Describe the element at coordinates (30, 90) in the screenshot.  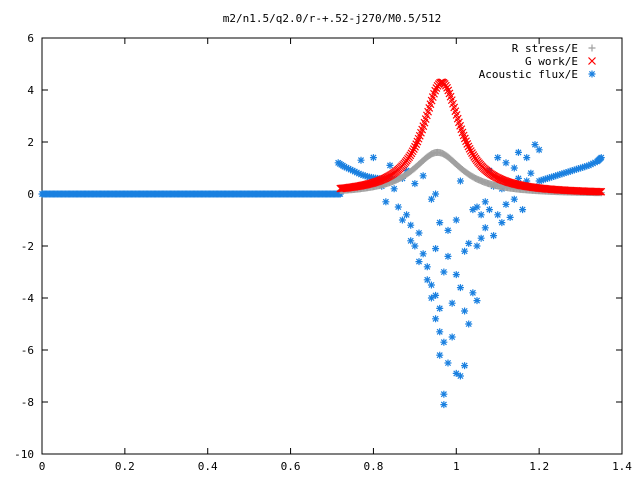
I see `y-tick-label: 4` at that location.